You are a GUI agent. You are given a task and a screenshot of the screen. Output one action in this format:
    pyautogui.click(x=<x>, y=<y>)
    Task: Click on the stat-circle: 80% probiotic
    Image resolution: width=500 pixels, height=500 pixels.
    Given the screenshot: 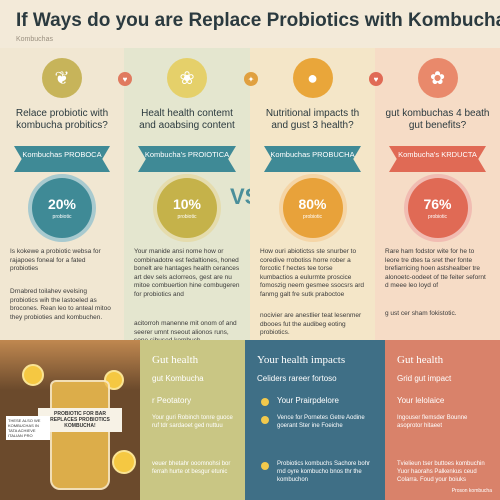 What is the action you would take?
    pyautogui.click(x=312, y=208)
    